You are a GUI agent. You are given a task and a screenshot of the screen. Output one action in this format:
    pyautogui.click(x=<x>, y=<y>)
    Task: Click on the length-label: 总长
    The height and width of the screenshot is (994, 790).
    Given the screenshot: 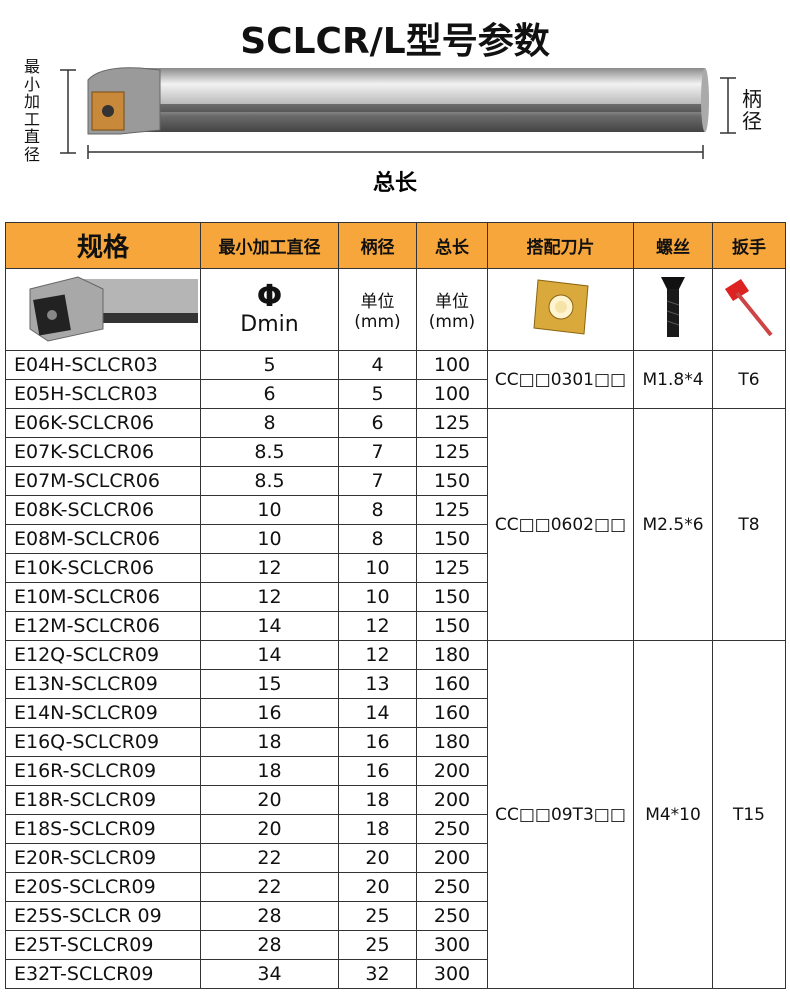 What is the action you would take?
    pyautogui.click(x=395, y=183)
    